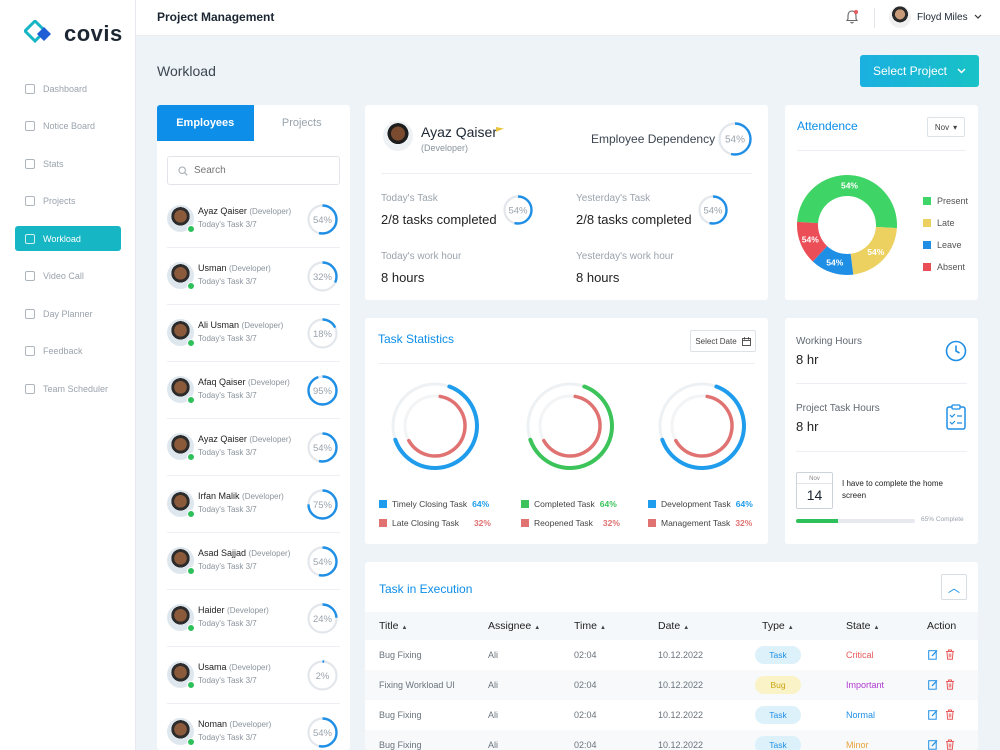 This screenshot has height=750, width=1000. Describe the element at coordinates (723, 341) in the screenshot. I see `select-date-button: Select Date` at that location.